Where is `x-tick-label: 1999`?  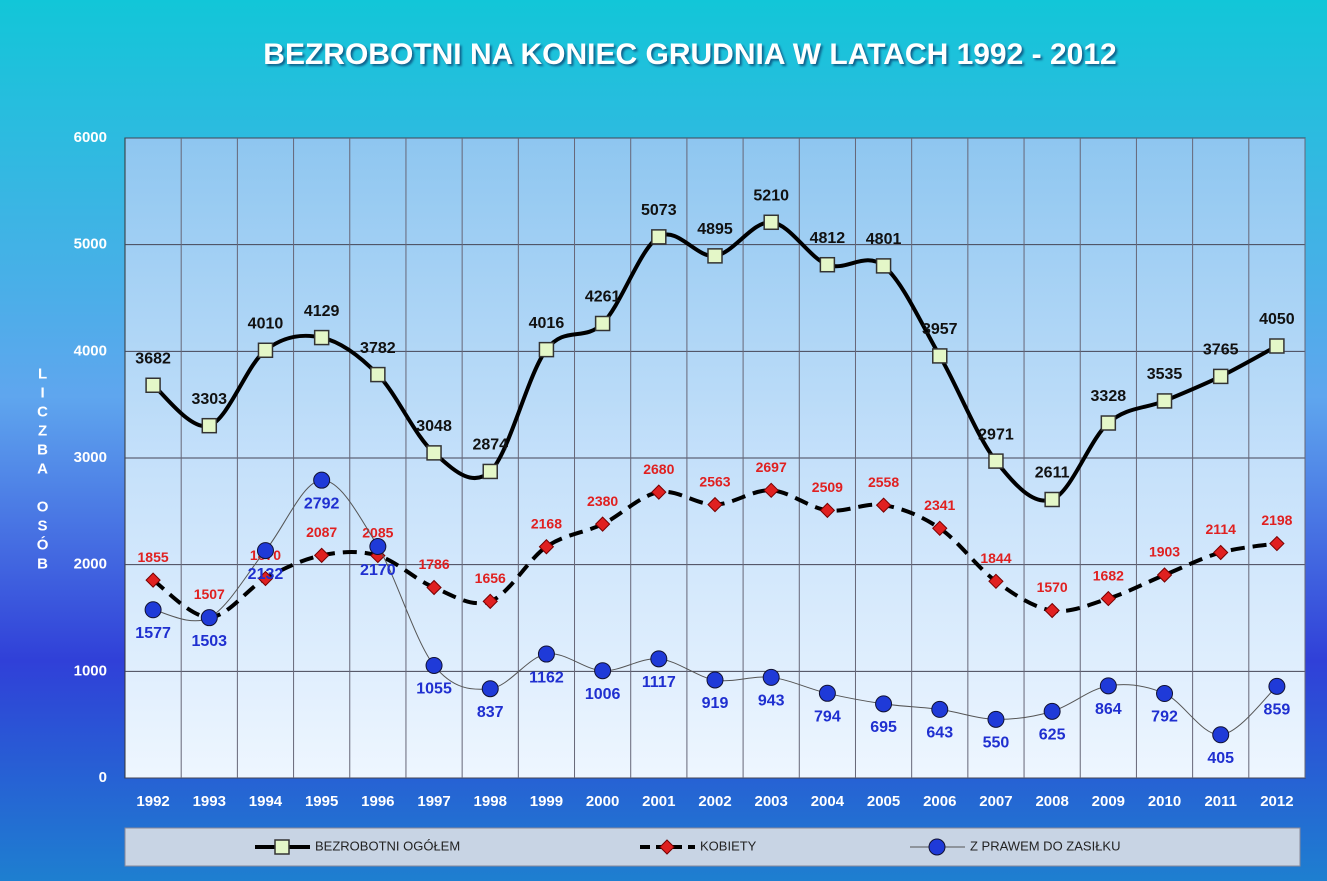
x-tick-label: 1999 is located at coordinates (546, 801).